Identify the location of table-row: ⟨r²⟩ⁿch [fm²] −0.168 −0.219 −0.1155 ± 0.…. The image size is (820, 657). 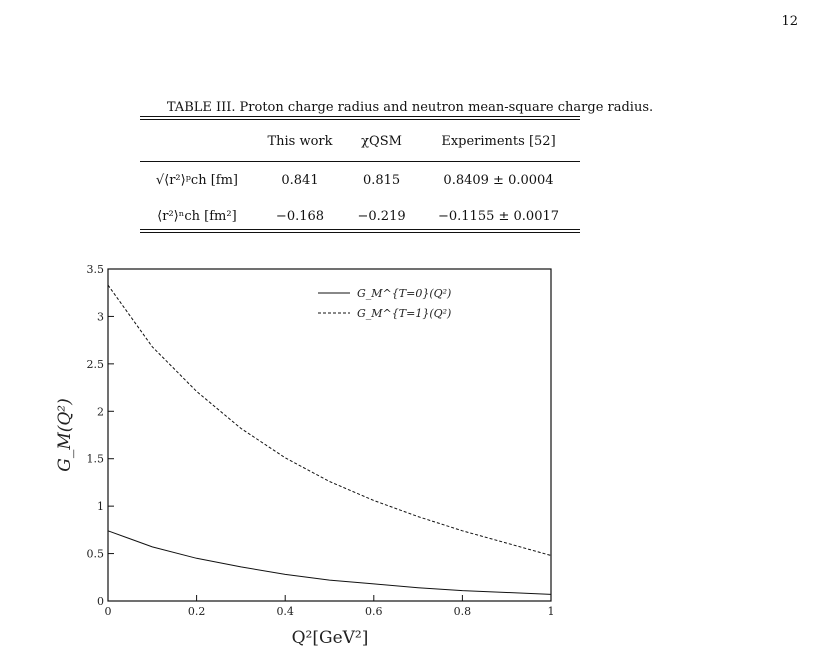
(360, 216).